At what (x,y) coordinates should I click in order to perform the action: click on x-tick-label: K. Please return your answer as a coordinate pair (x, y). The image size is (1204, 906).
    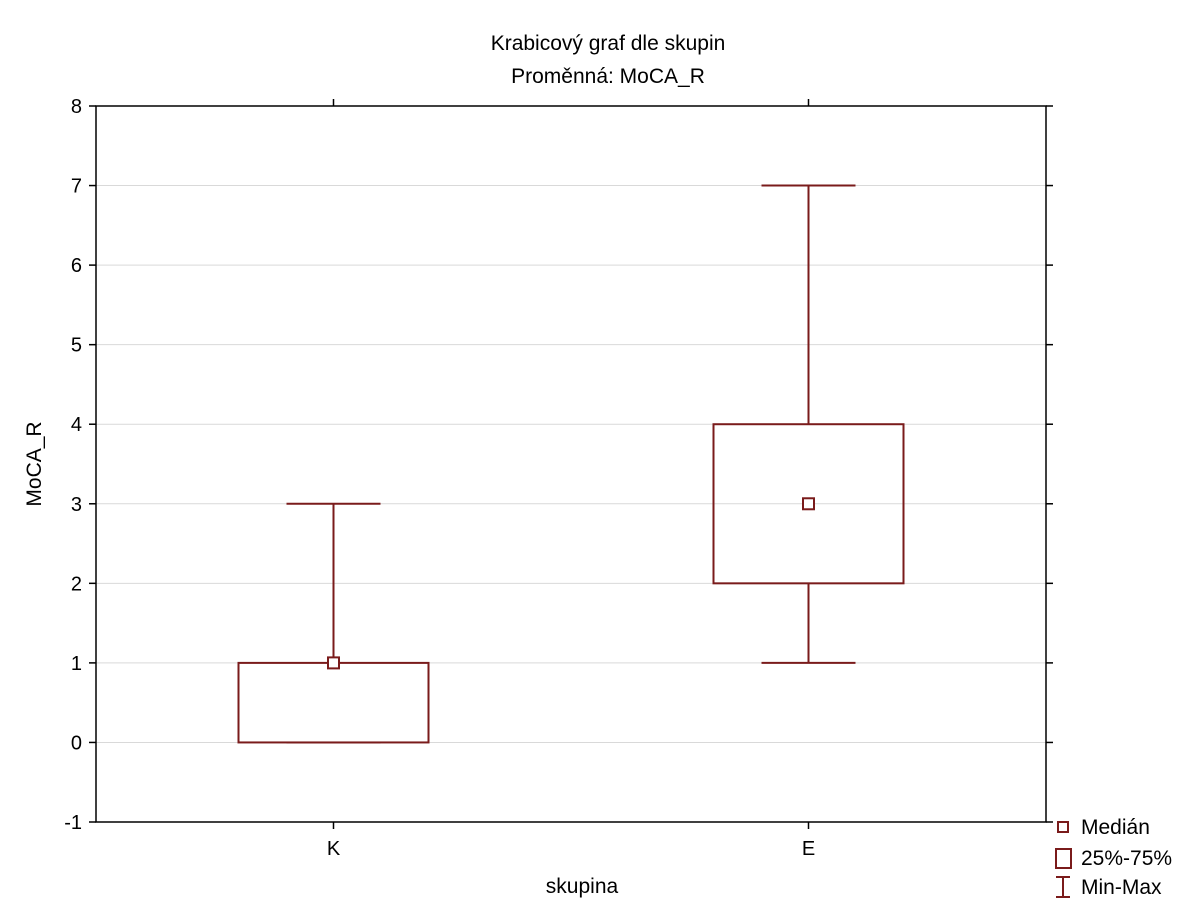
    Looking at the image, I should click on (334, 849).